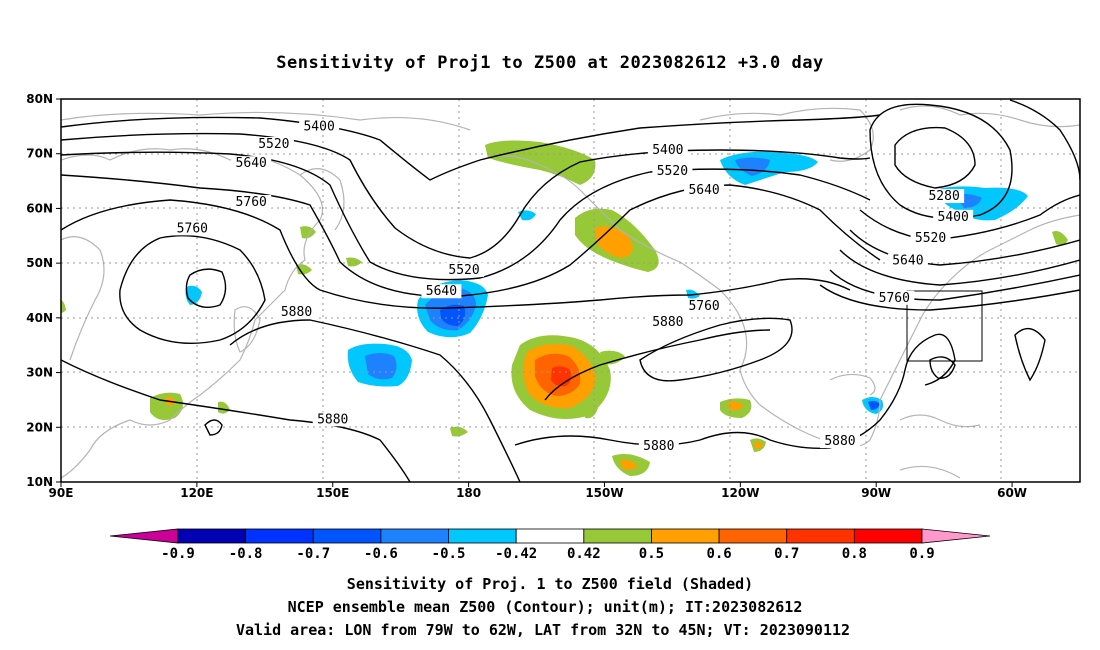 The image size is (1100, 650). What do you see at coordinates (604, 493) in the screenshot?
I see `lon-tick-label: 150W` at bounding box center [604, 493].